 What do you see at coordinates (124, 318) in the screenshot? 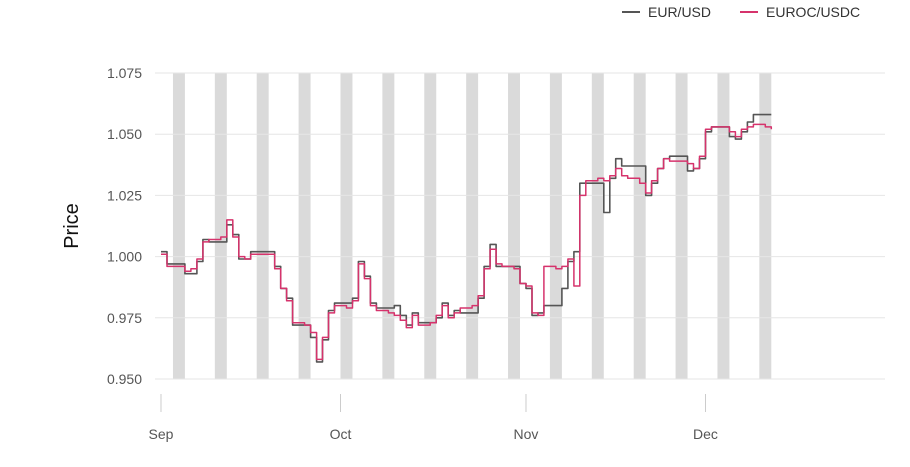
I see `y-tick-label: 0.975` at bounding box center [124, 318].